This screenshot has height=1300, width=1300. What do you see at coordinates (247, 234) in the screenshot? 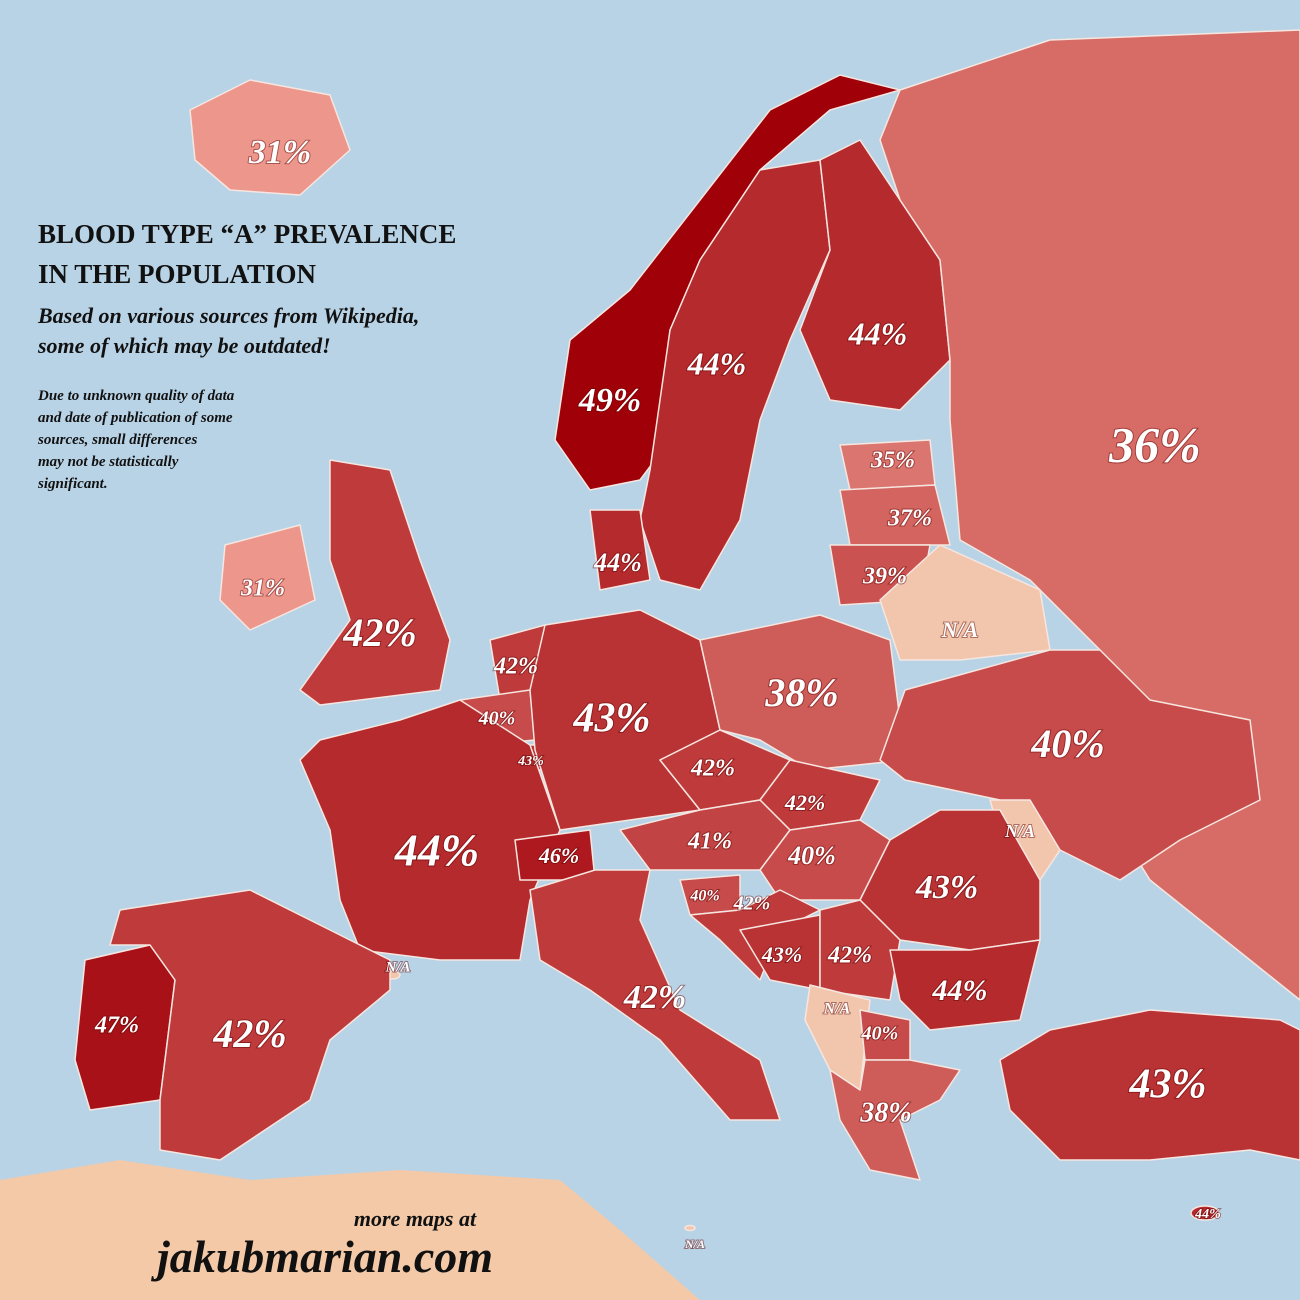
I see `title: BLOOD TYPE “A” PREVALENCE` at bounding box center [247, 234].